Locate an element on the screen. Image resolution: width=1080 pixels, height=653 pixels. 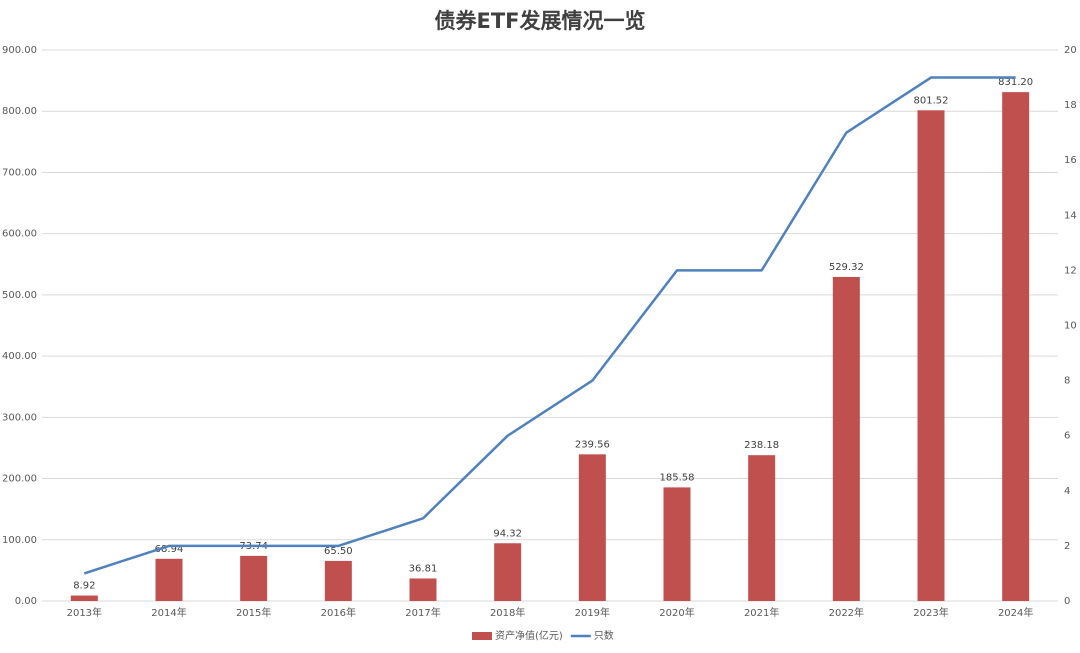
legend-label: 资产净值(亿元) is located at coordinates (529, 635).